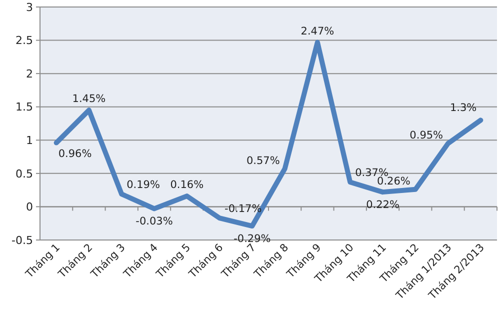 This screenshot has height=312, width=500. What do you see at coordinates (143, 185) in the screenshot?
I see `data-label: 0.19%` at bounding box center [143, 185].